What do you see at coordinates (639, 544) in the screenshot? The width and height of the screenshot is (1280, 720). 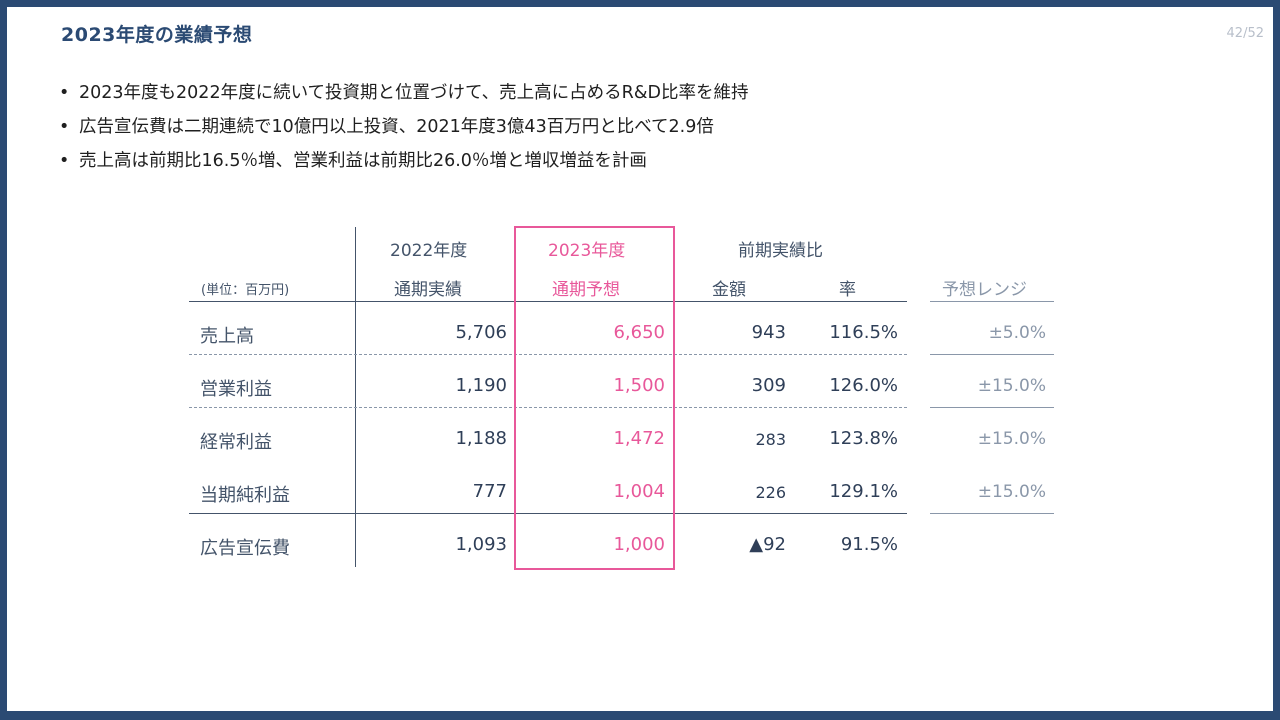 I see `value-2023: 1,000` at bounding box center [639, 544].